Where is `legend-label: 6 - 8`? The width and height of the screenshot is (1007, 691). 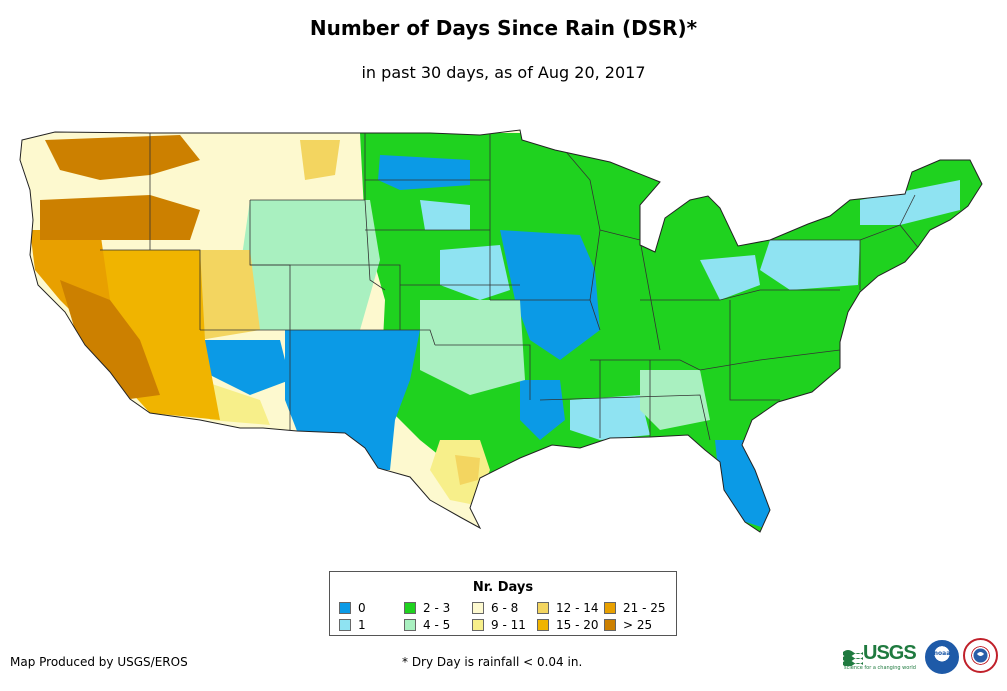 legend-label: 6 - 8 is located at coordinates (505, 607).